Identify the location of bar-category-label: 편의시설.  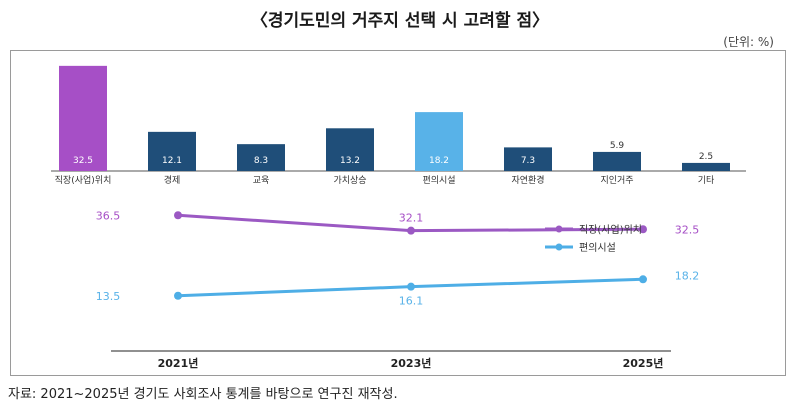
(438, 180).